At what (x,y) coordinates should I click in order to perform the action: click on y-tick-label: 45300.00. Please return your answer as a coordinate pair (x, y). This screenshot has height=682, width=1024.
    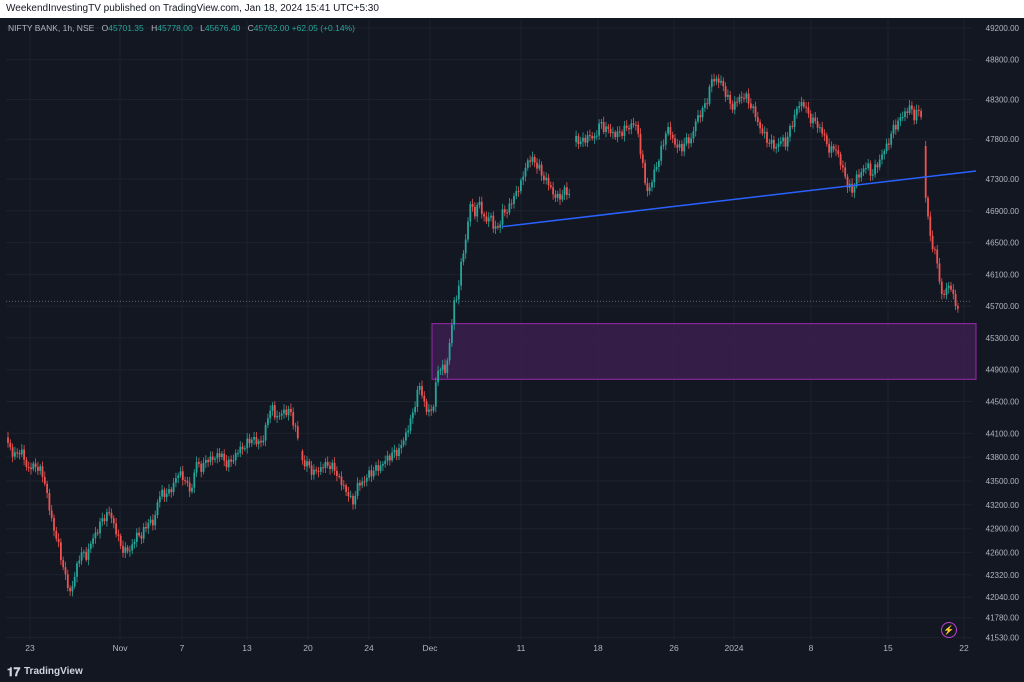
    Looking at the image, I should click on (1003, 338).